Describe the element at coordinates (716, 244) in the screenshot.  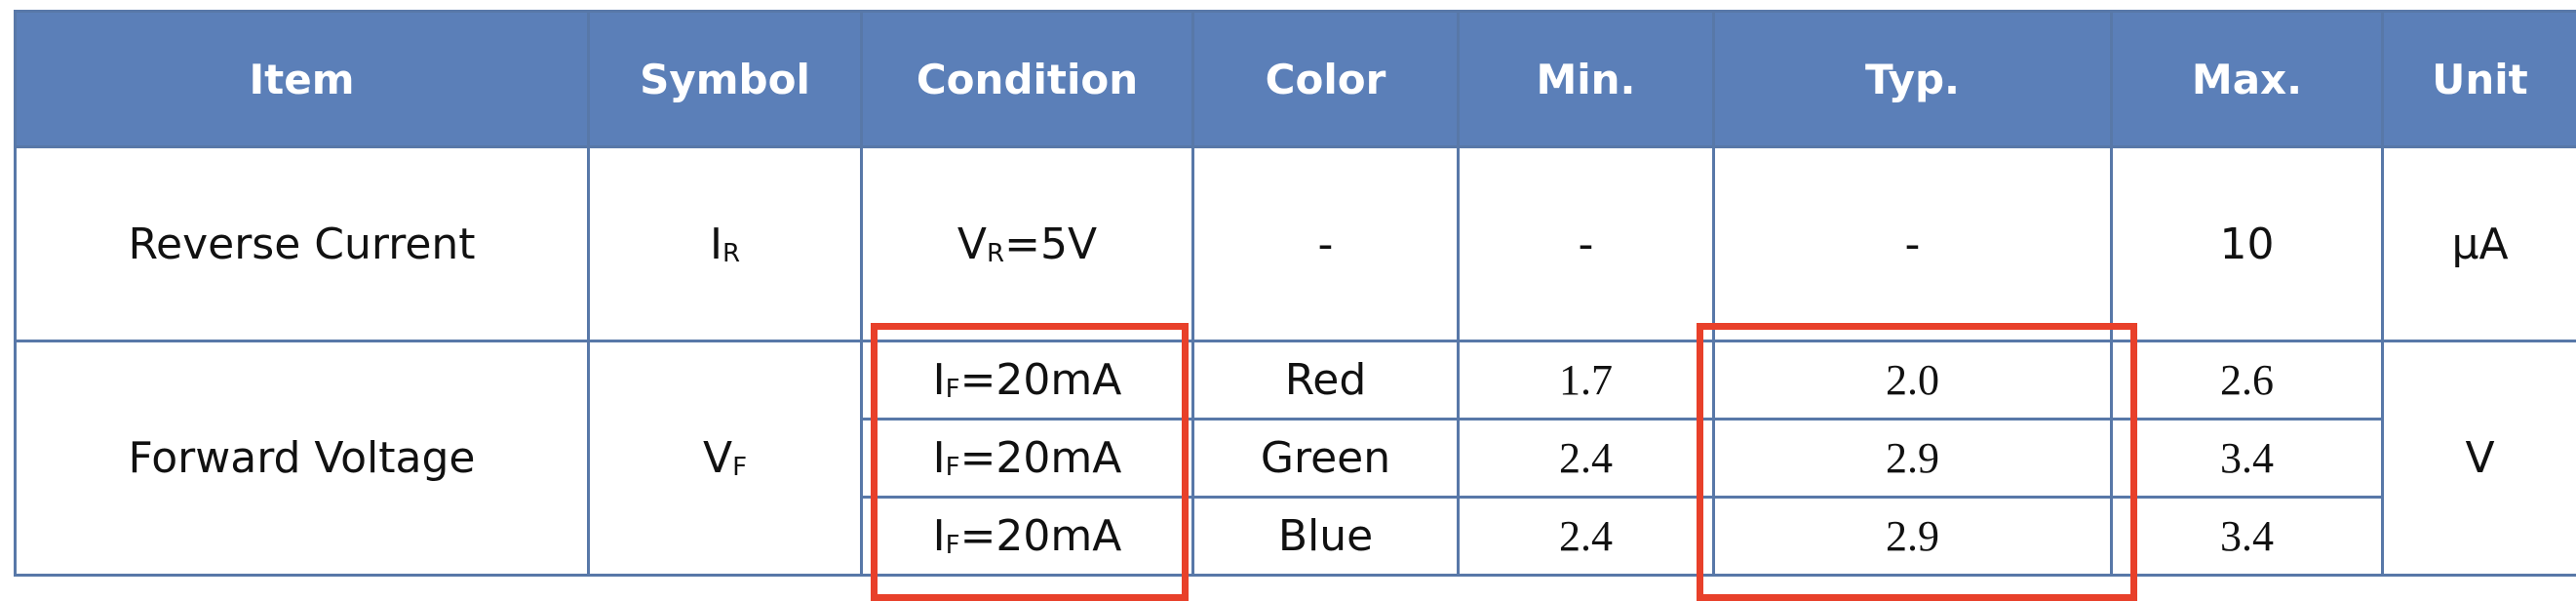
I see `symbol-main: I` at that location.